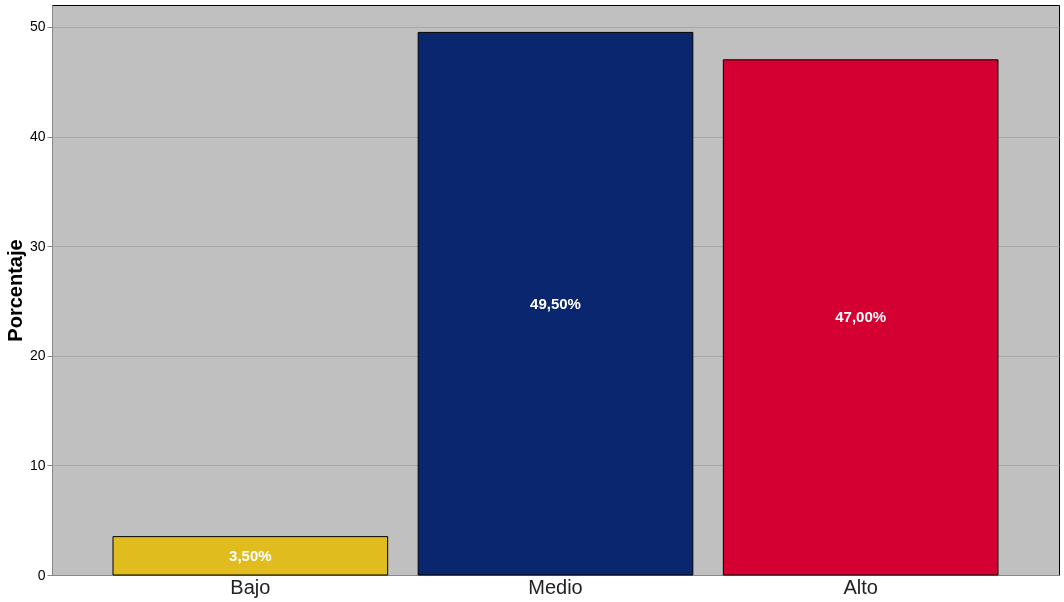 Image resolution: width=1064 pixels, height=602 pixels. Describe the element at coordinates (37, 355) in the screenshot. I see `y-tick-label: 20` at that location.